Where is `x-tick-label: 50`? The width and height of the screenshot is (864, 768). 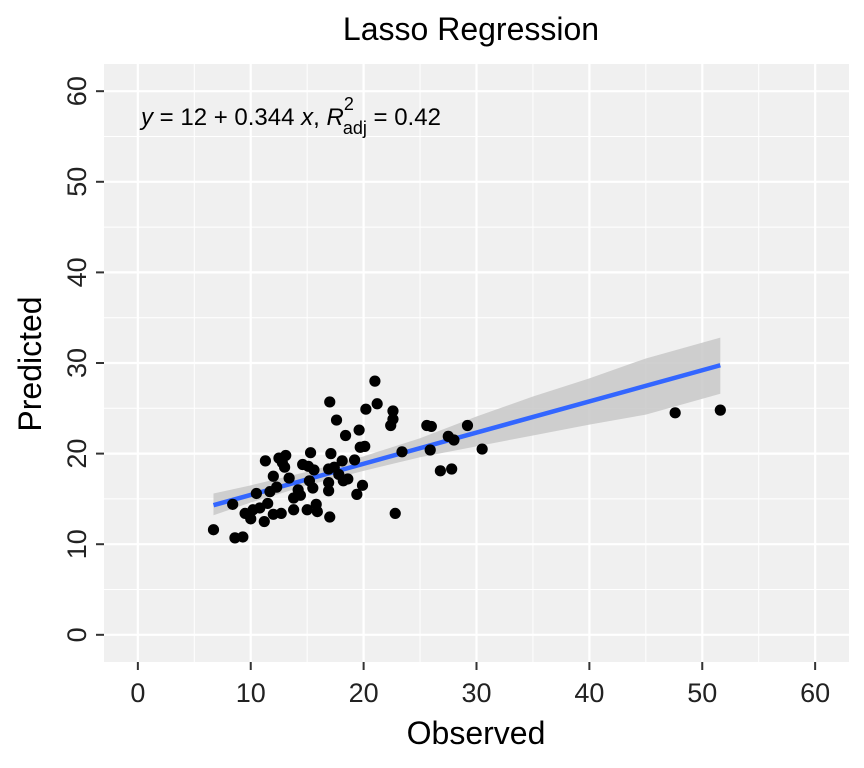 x-tick-label: 50 is located at coordinates (702, 693).